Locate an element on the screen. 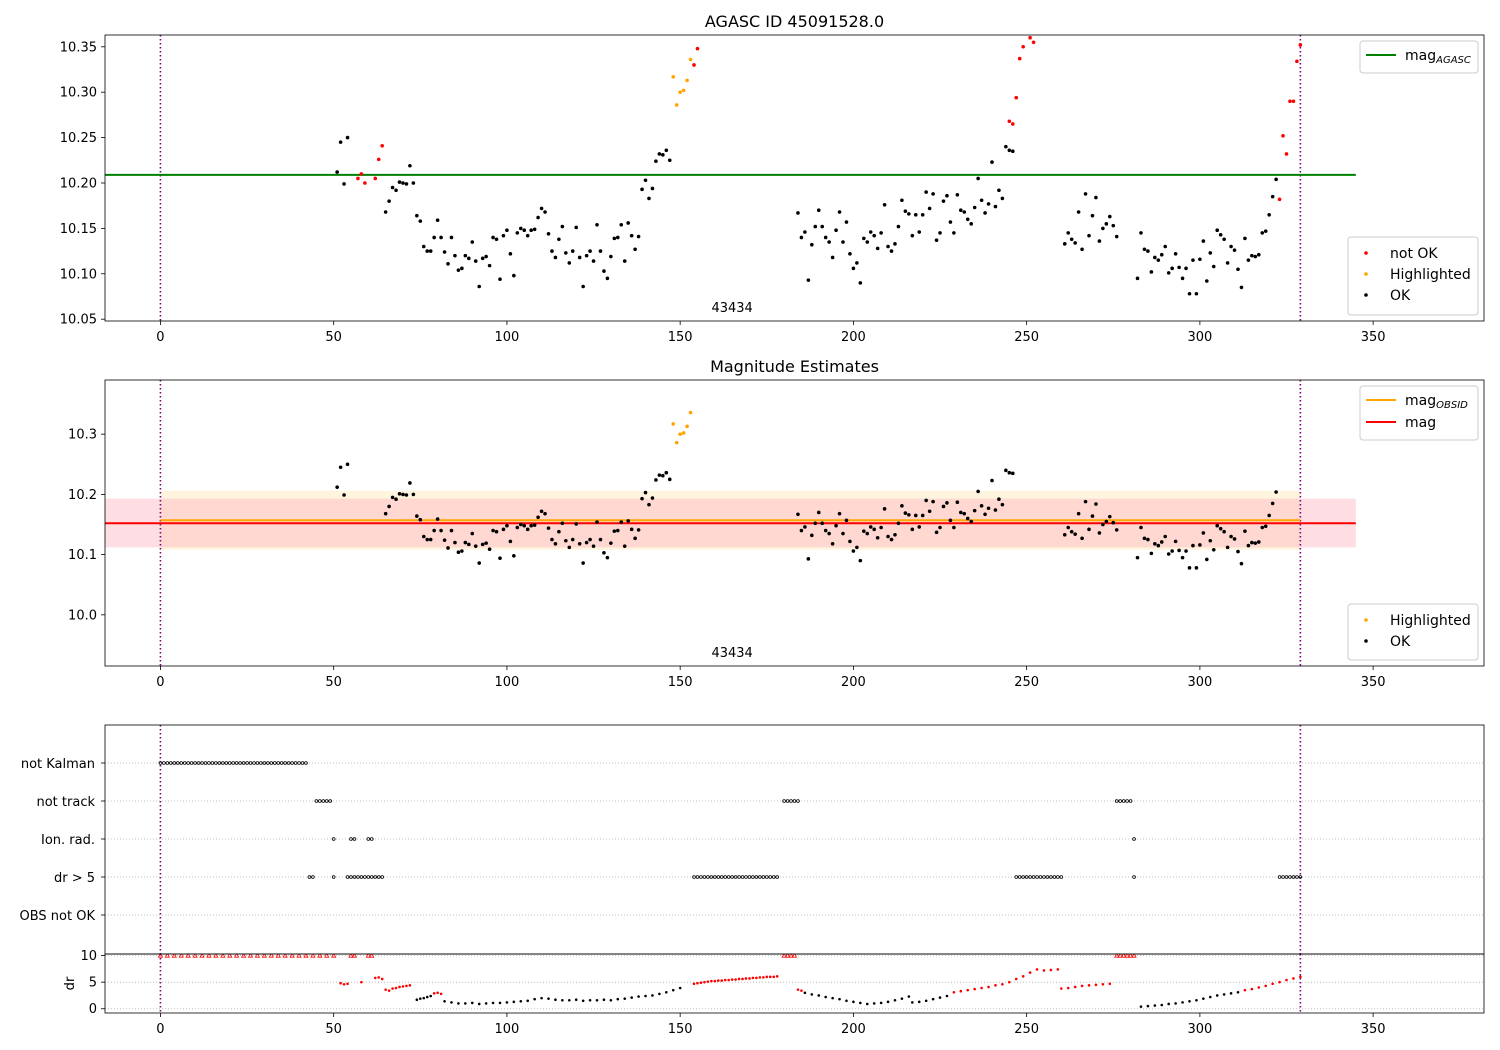  x-tick-label: 300 is located at coordinates (1199, 1029).